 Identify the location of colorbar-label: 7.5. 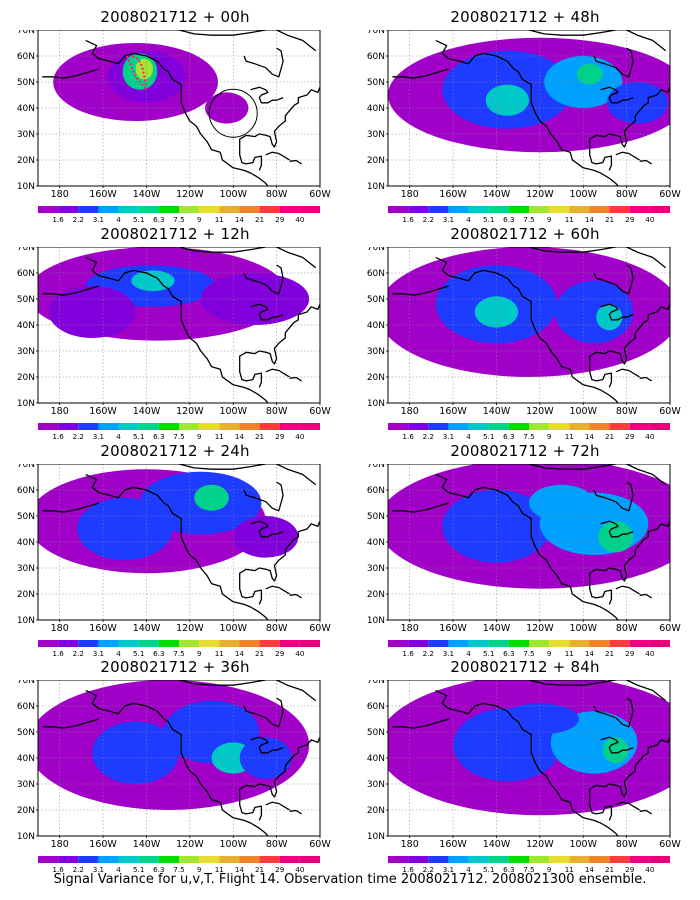
(528, 436).